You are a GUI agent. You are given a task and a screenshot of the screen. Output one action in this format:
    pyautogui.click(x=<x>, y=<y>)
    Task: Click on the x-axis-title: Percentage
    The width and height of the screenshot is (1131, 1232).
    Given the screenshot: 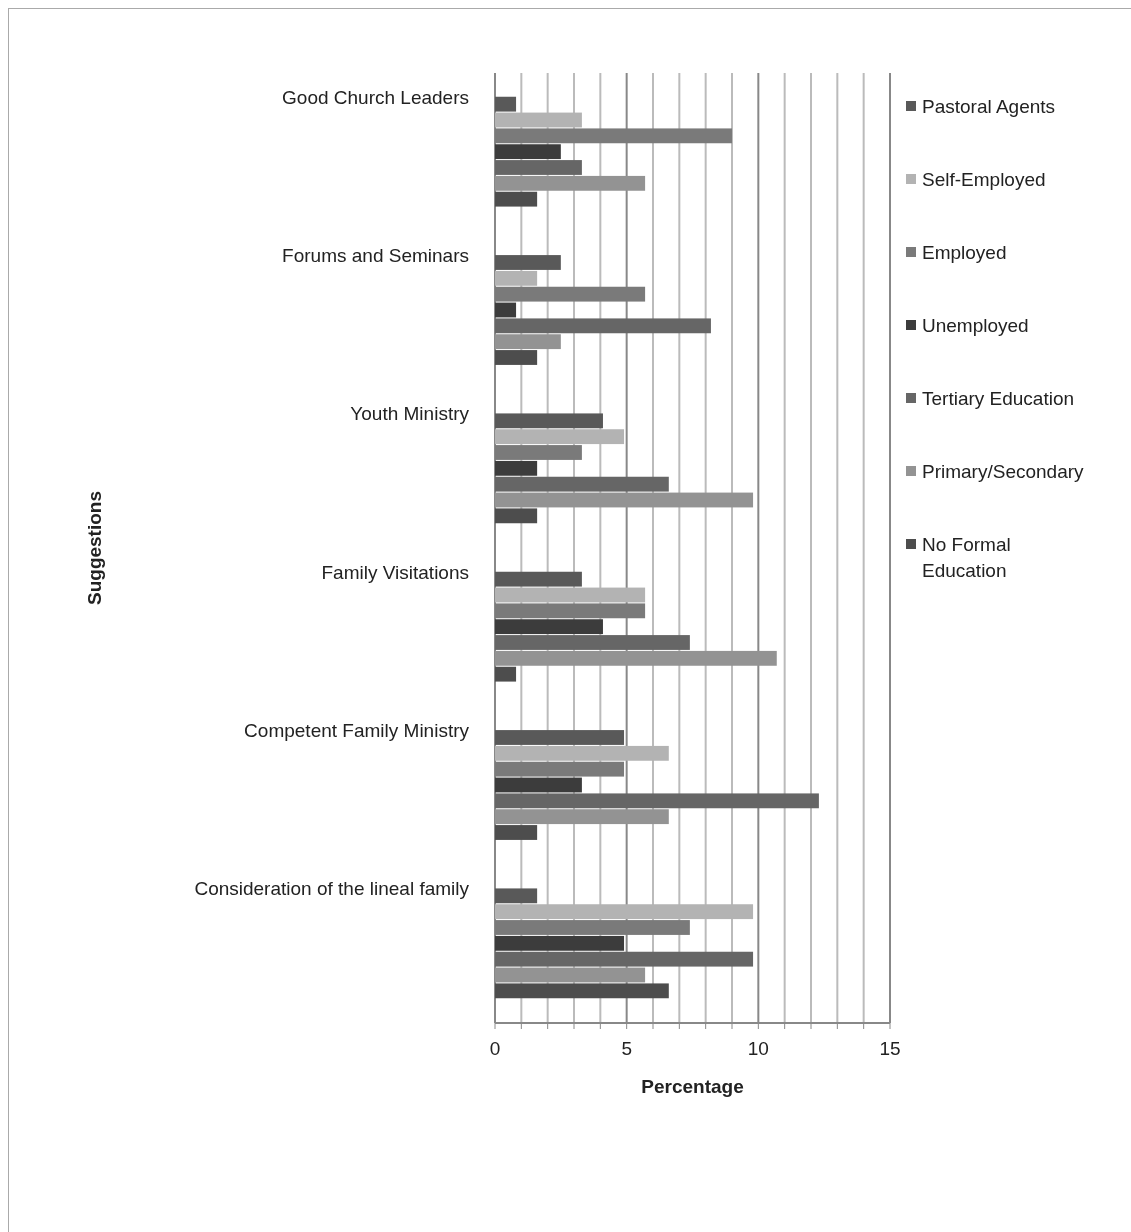 What is the action you would take?
    pyautogui.click(x=692, y=1086)
    